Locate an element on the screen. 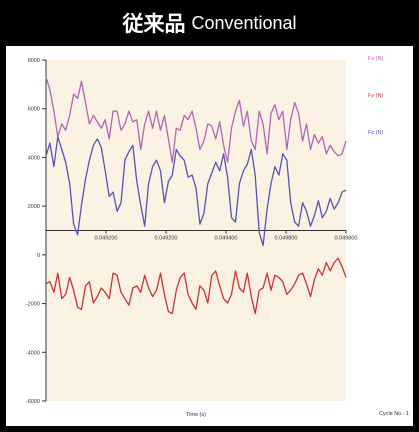 This screenshot has width=419, height=432. y-tick-label: -6000 is located at coordinates (33, 402).